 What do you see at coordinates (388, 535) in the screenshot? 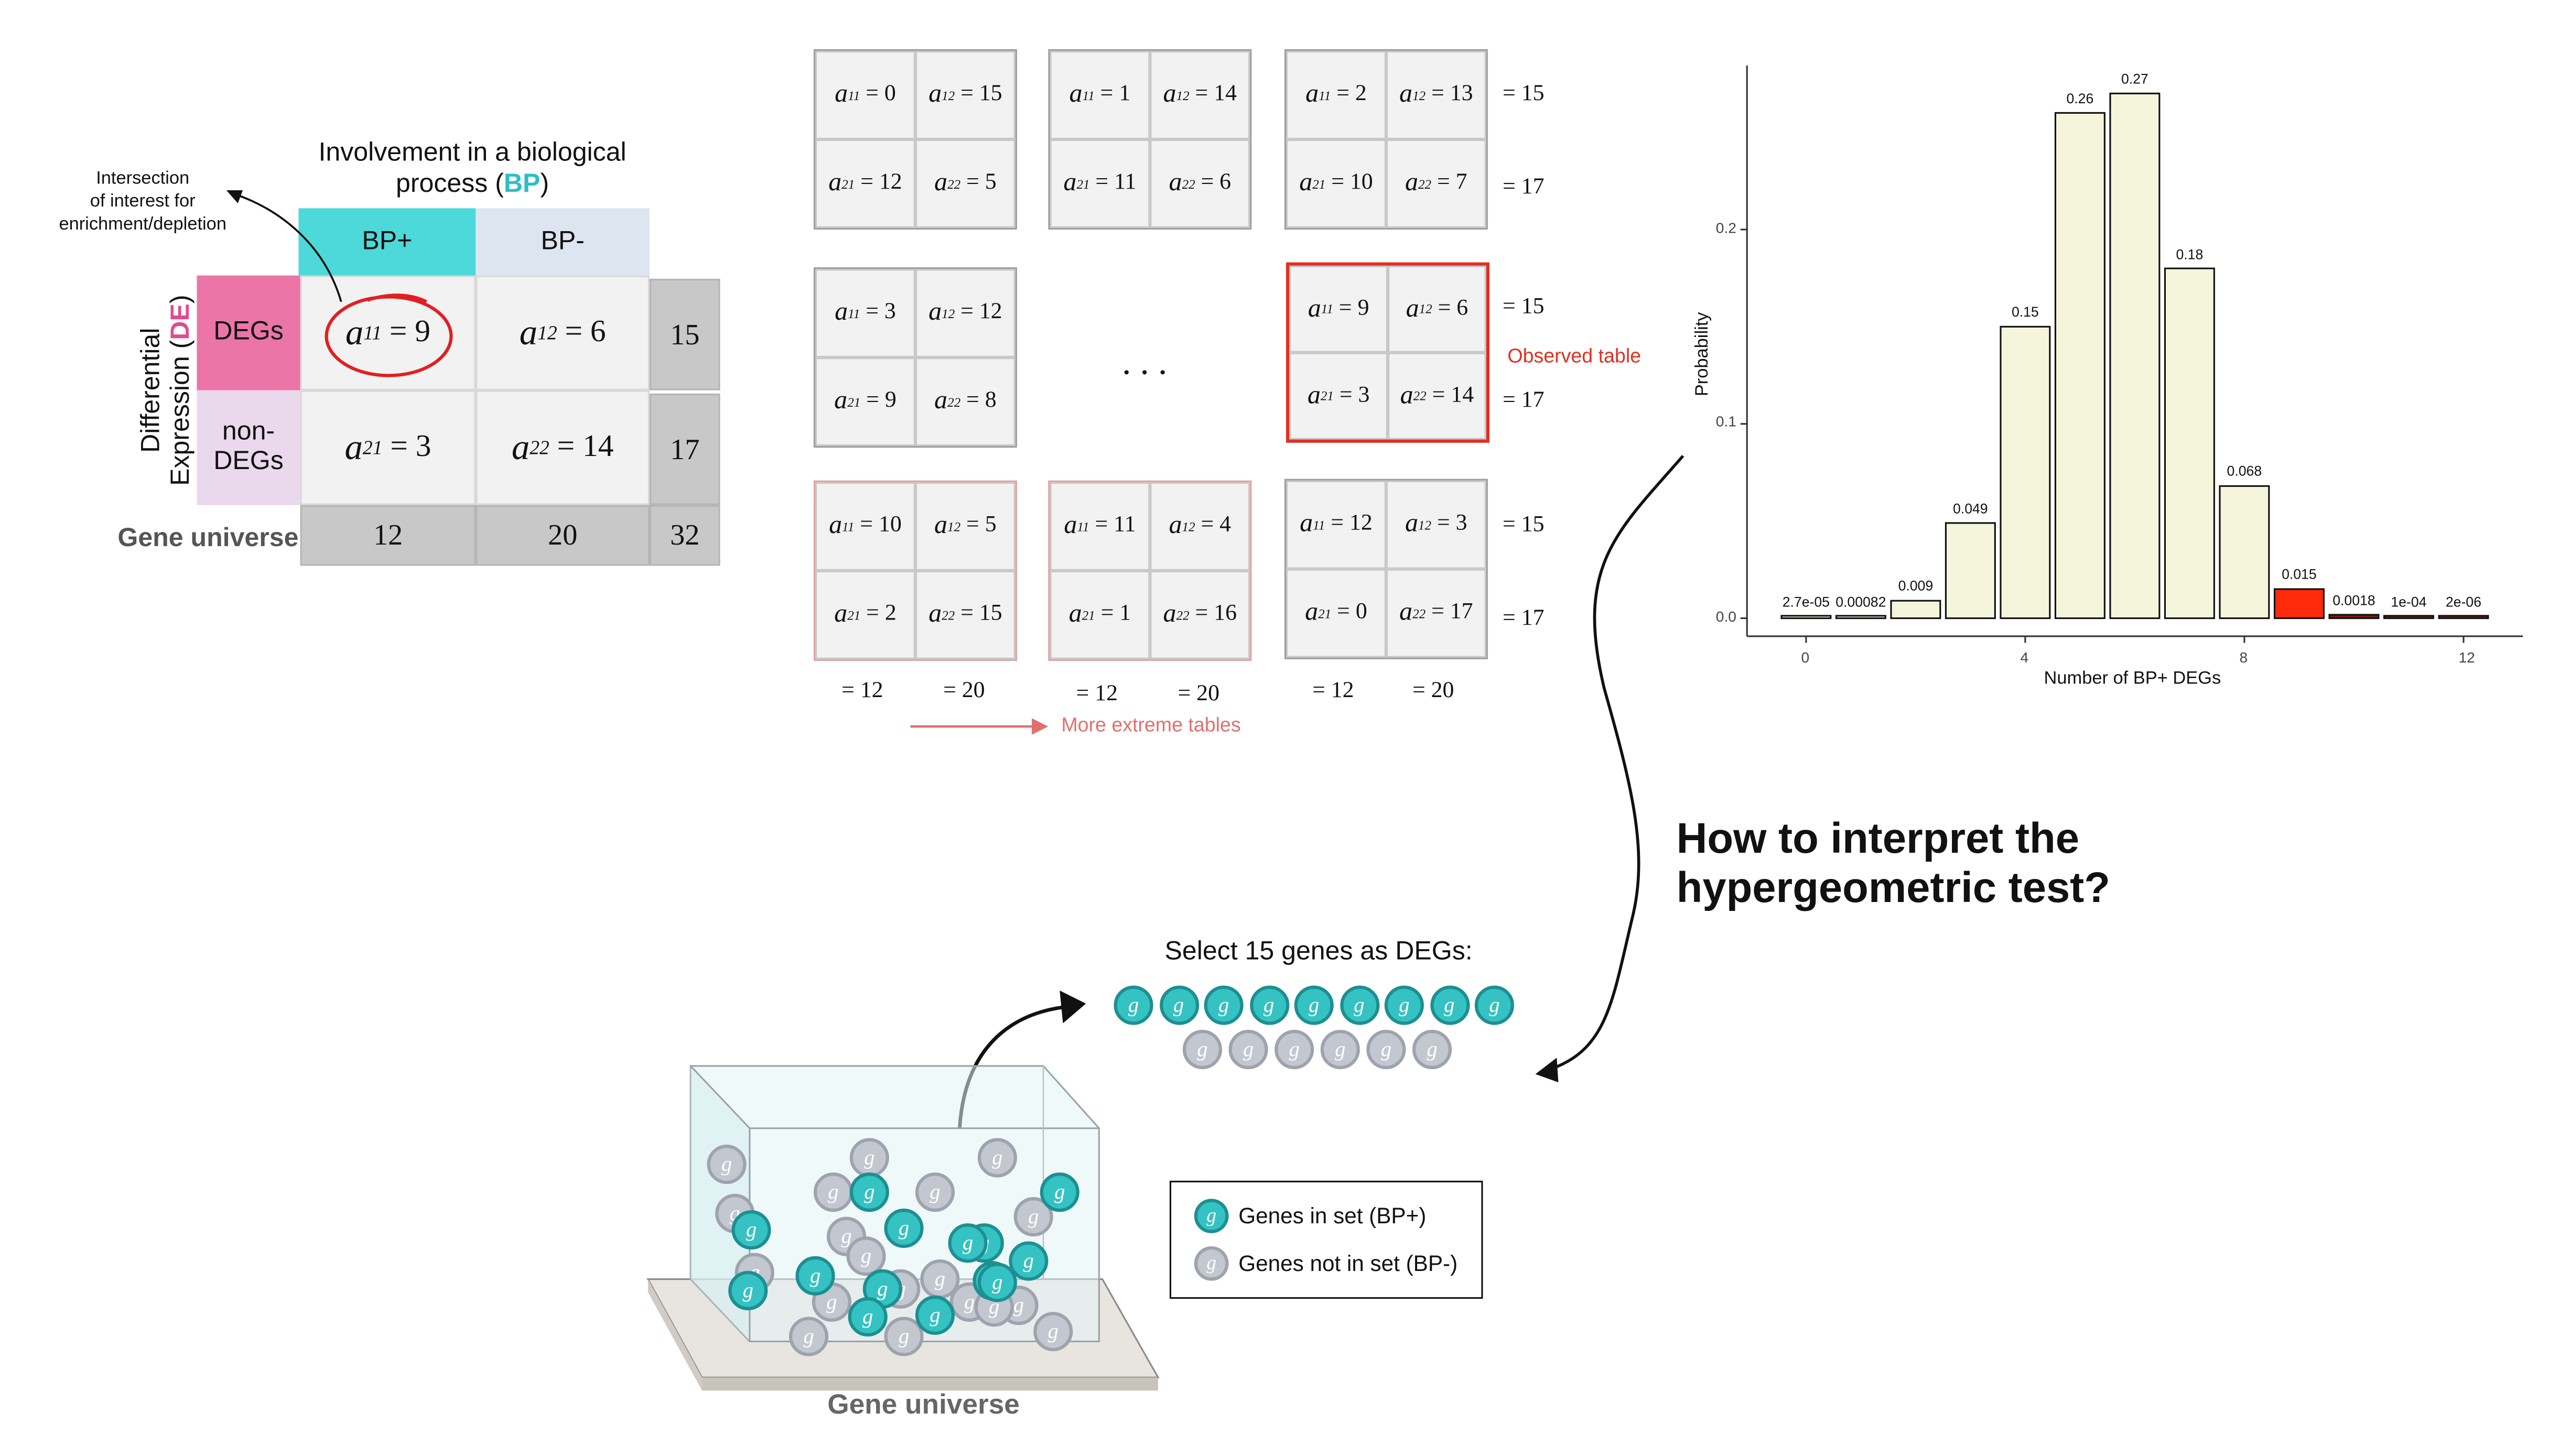
I see `col-total-bp-plus: 12` at bounding box center [388, 535].